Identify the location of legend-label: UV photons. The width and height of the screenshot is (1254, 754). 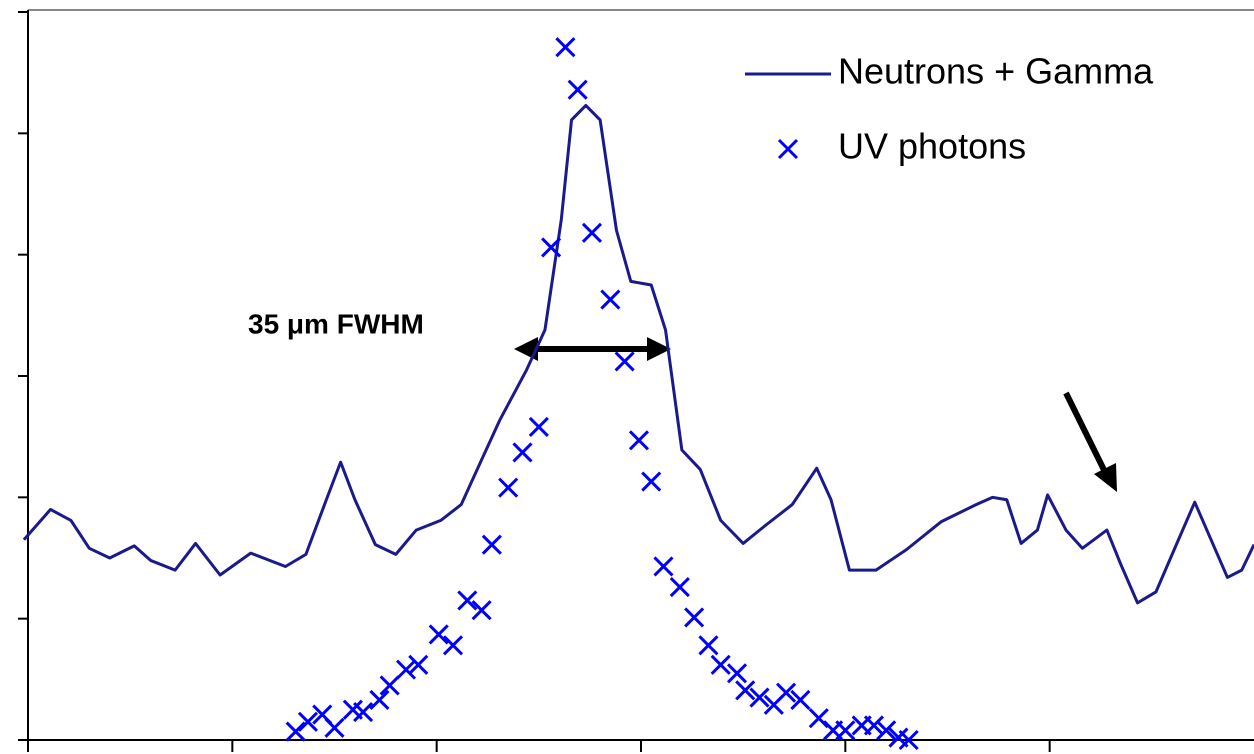
(932, 146).